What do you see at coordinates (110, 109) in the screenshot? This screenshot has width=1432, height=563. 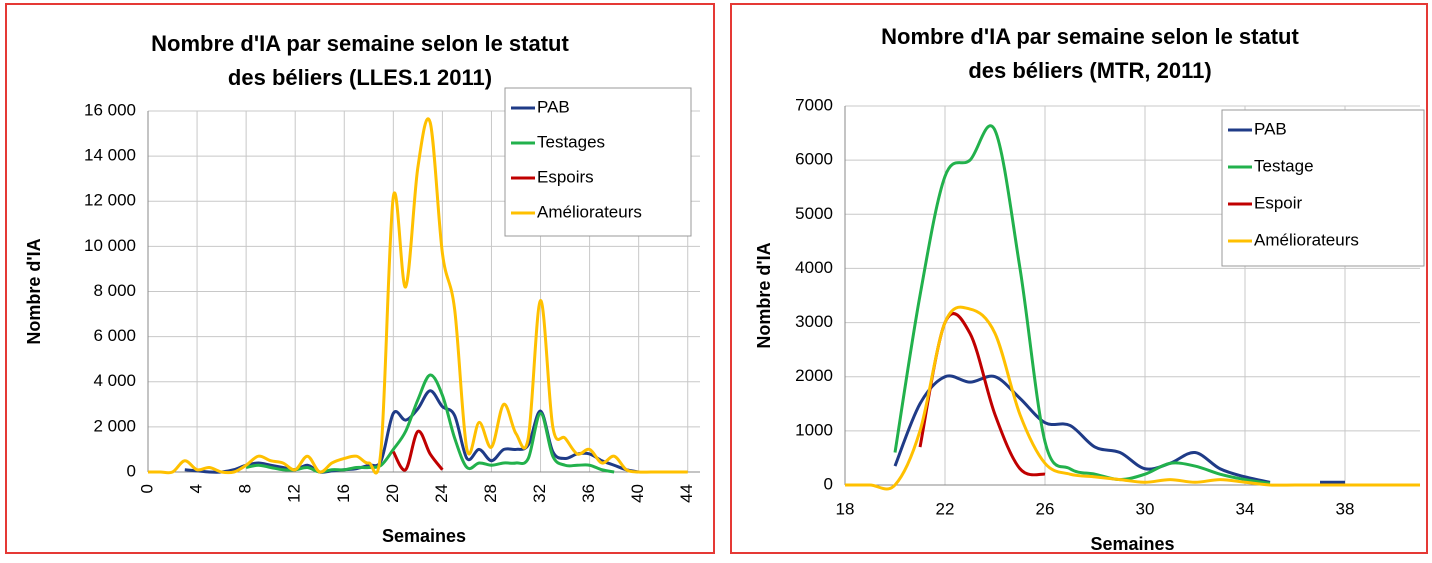 I see `y-tick-label: 16 000` at bounding box center [110, 109].